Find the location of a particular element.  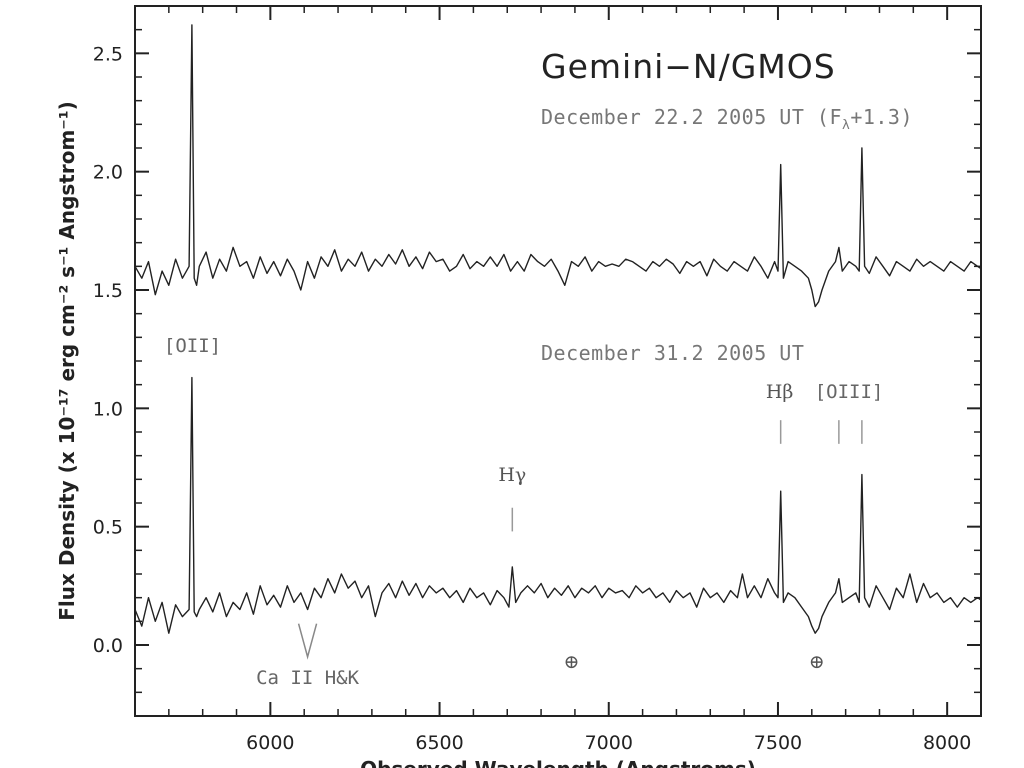

date-top-text: December 22.2 2005 UT (F is located at coordinates (691, 117).